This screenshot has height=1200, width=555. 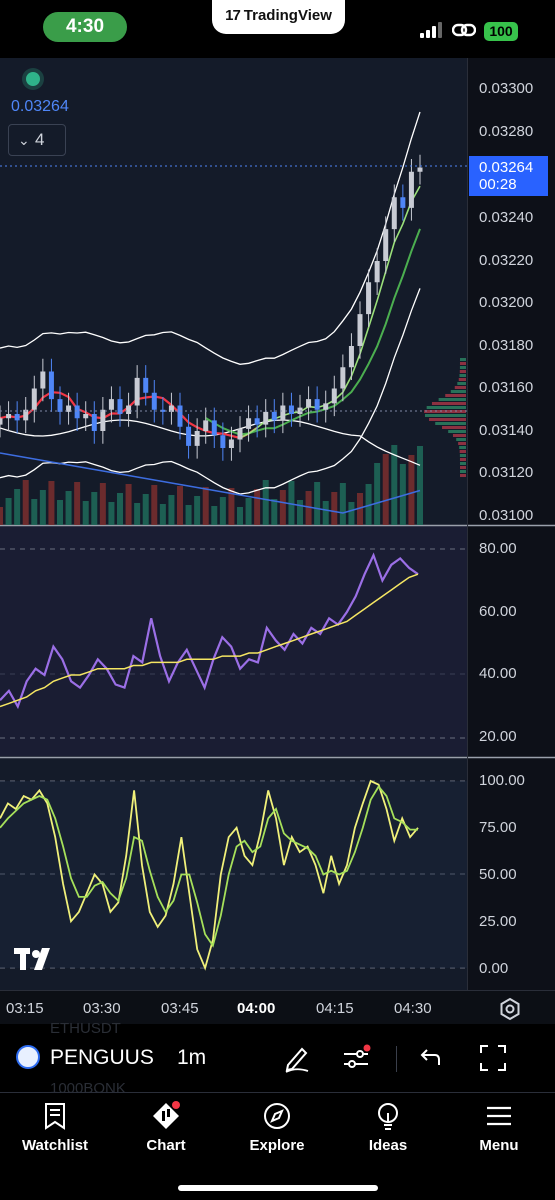 I want to click on stoch-axis-label: 75.00, so click(x=498, y=827).